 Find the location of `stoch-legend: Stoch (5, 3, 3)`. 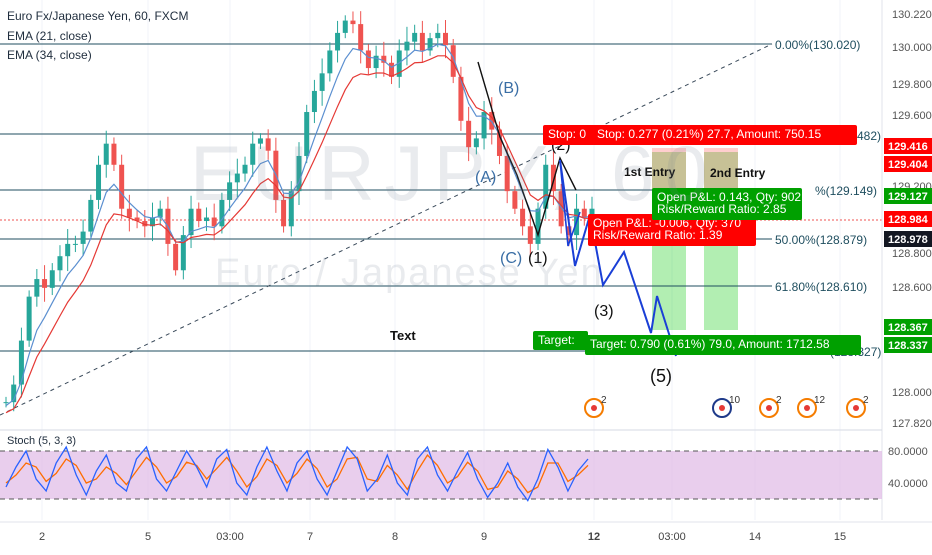

stoch-legend: Stoch (5, 3, 3) is located at coordinates (42, 441).